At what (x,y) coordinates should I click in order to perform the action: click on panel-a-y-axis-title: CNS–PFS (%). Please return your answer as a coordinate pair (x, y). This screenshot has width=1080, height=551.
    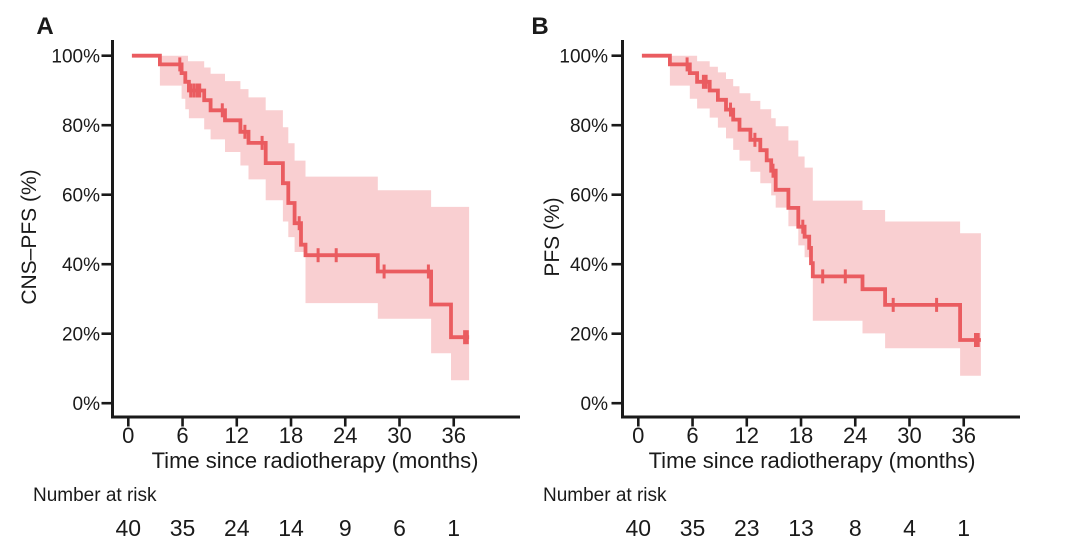
    Looking at the image, I should click on (29, 237).